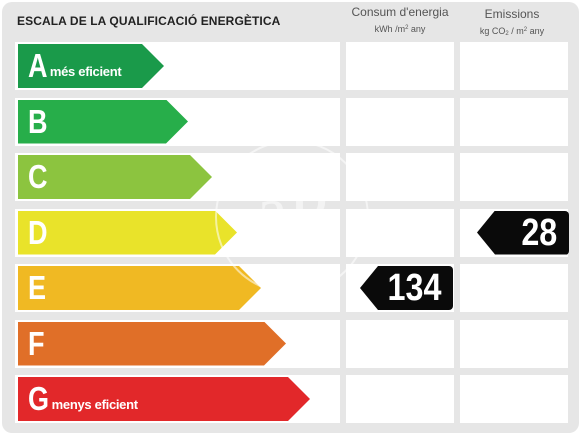  Describe the element at coordinates (139, 288) in the screenshot. I see `class-arrow-e: E` at that location.